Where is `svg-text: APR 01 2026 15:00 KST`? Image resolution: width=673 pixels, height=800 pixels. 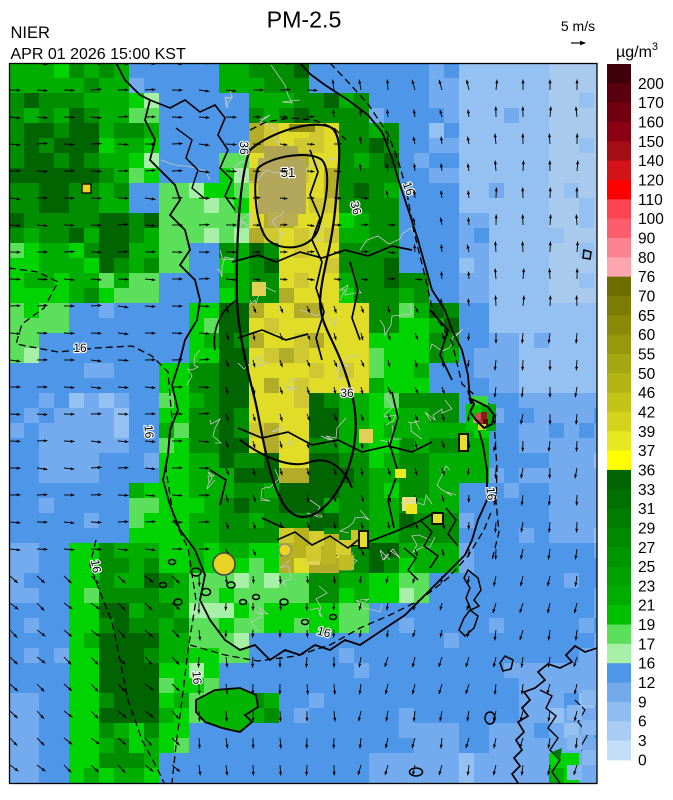
svg-text: APR 01 2026 15:00 KST is located at coordinates (98, 54).